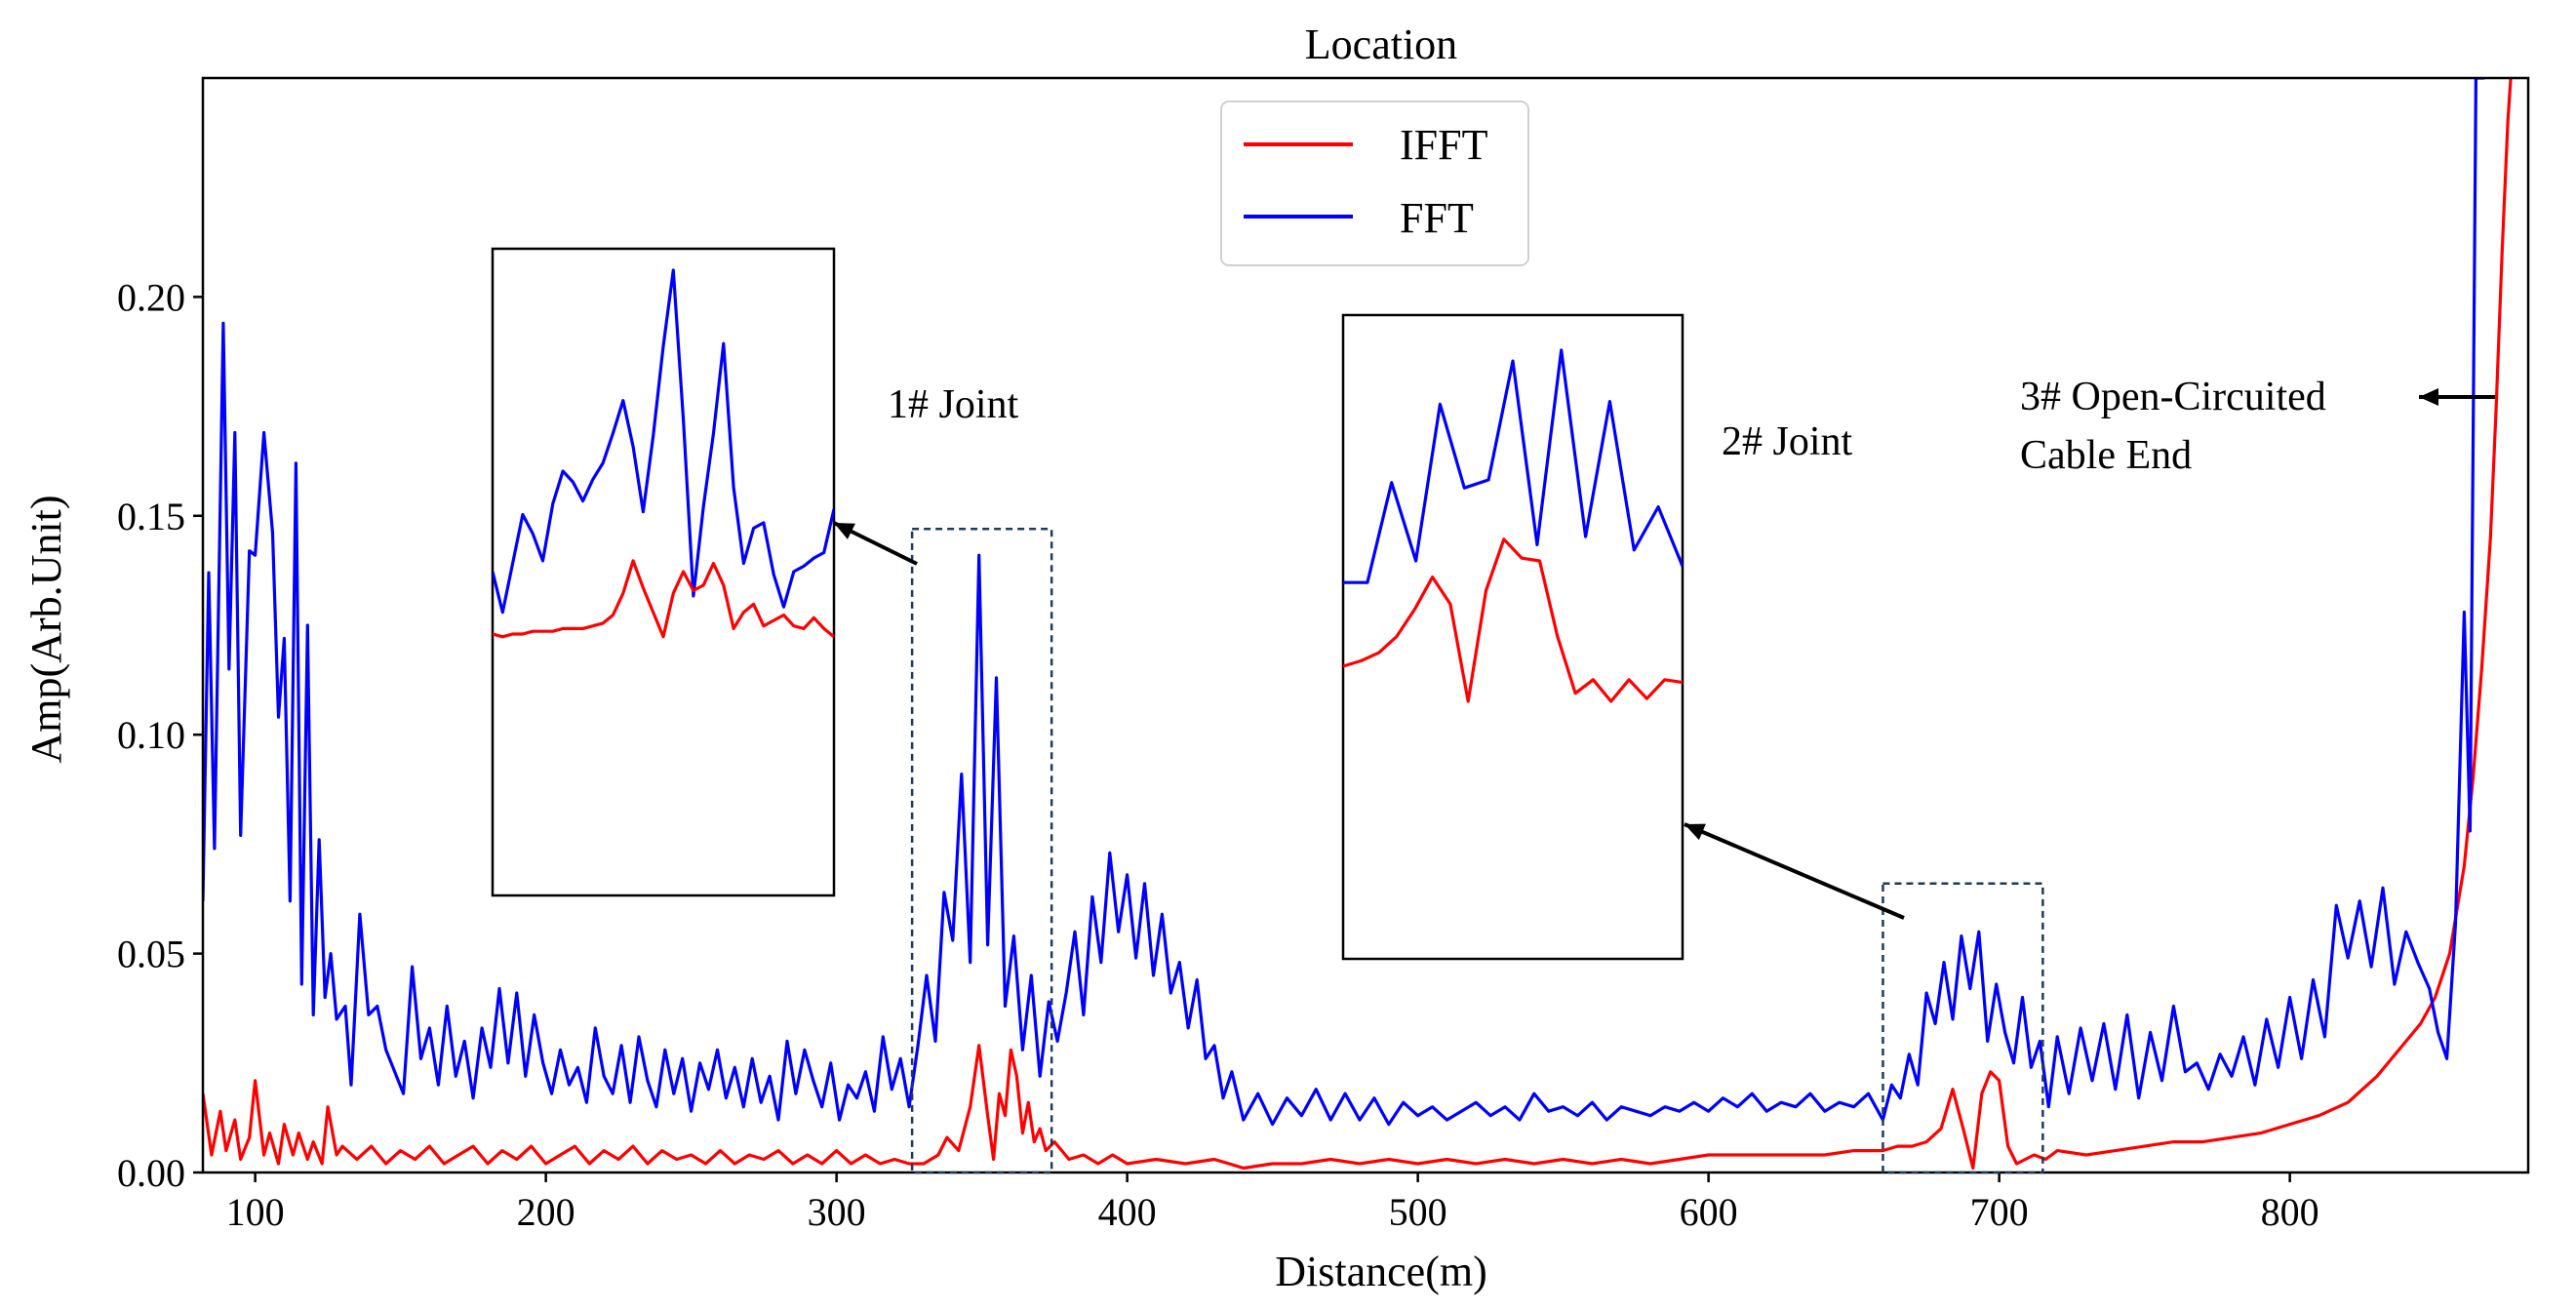 This screenshot has height=1311, width=2576. Describe the element at coordinates (1999, 1212) in the screenshot. I see `x-tick-label: 700` at that location.